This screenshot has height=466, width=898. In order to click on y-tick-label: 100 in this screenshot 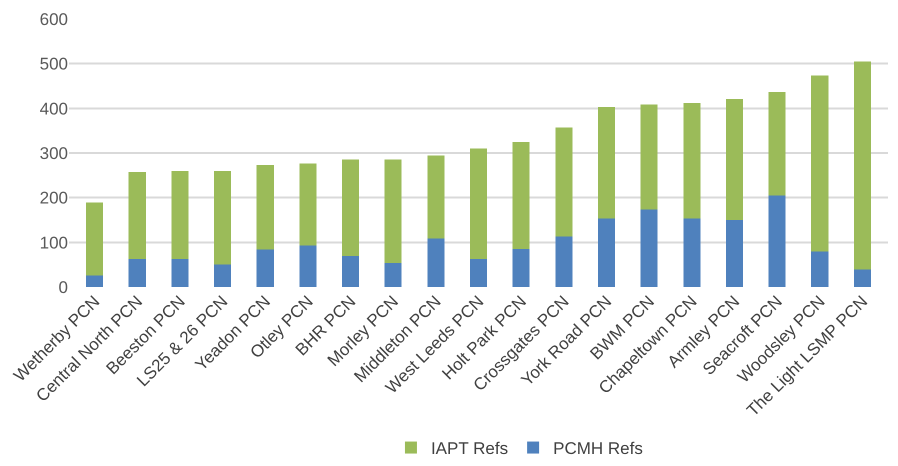, I will do `click(54, 242)`.